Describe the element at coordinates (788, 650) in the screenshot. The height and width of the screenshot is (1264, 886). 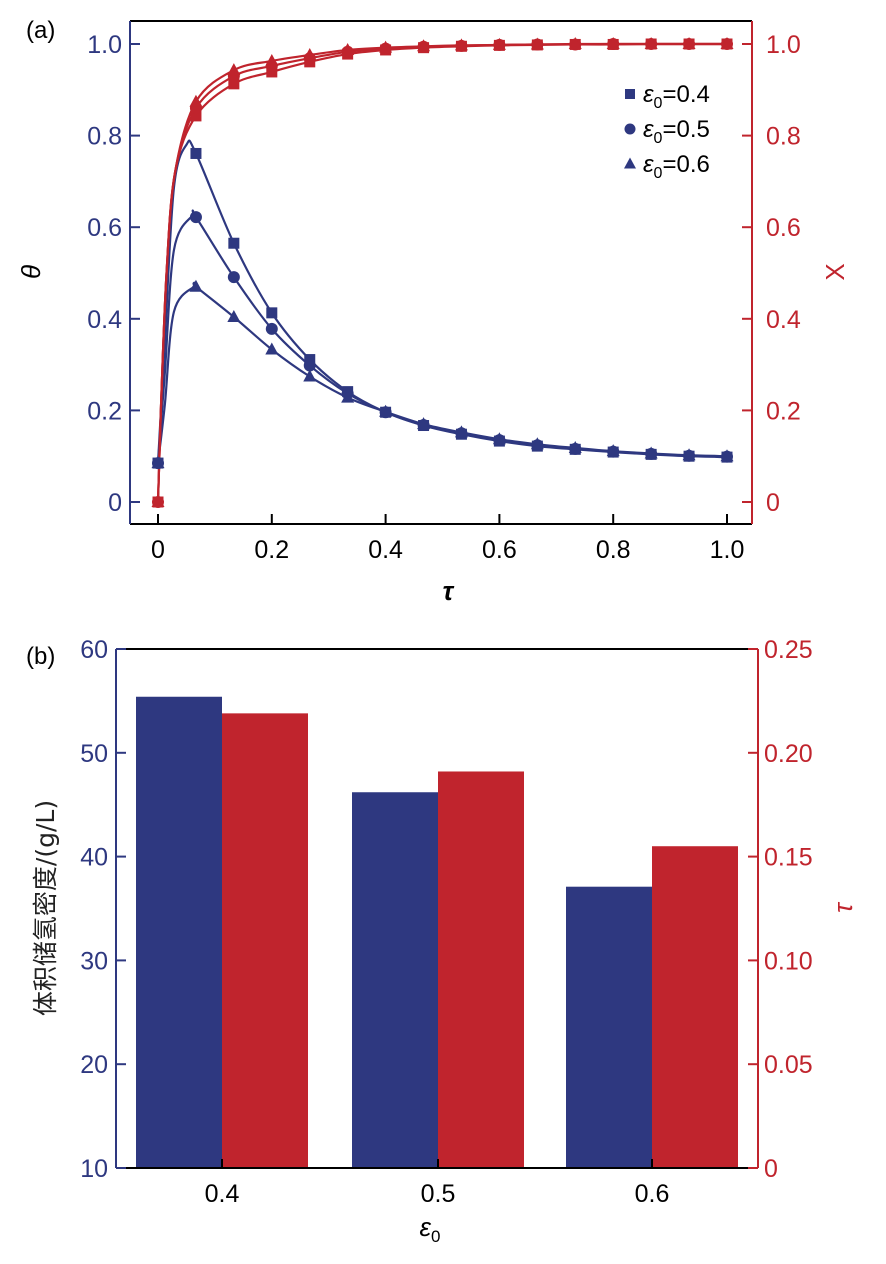
I see `b-y2tick-label: 0.25` at that location.